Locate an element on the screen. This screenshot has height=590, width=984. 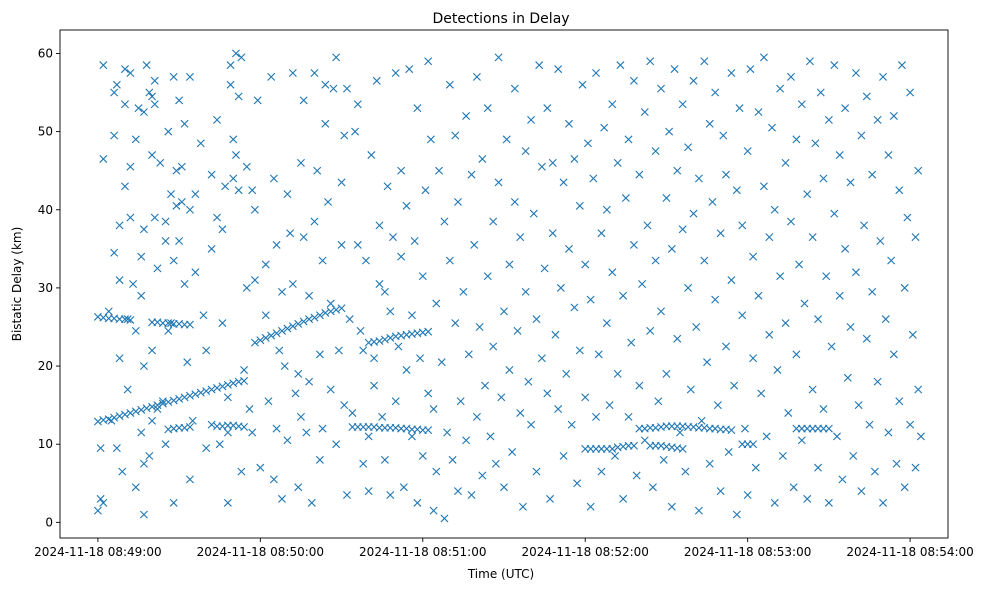
x-tick-label: 2024-11-18 08:52:00 is located at coordinates (584, 552).